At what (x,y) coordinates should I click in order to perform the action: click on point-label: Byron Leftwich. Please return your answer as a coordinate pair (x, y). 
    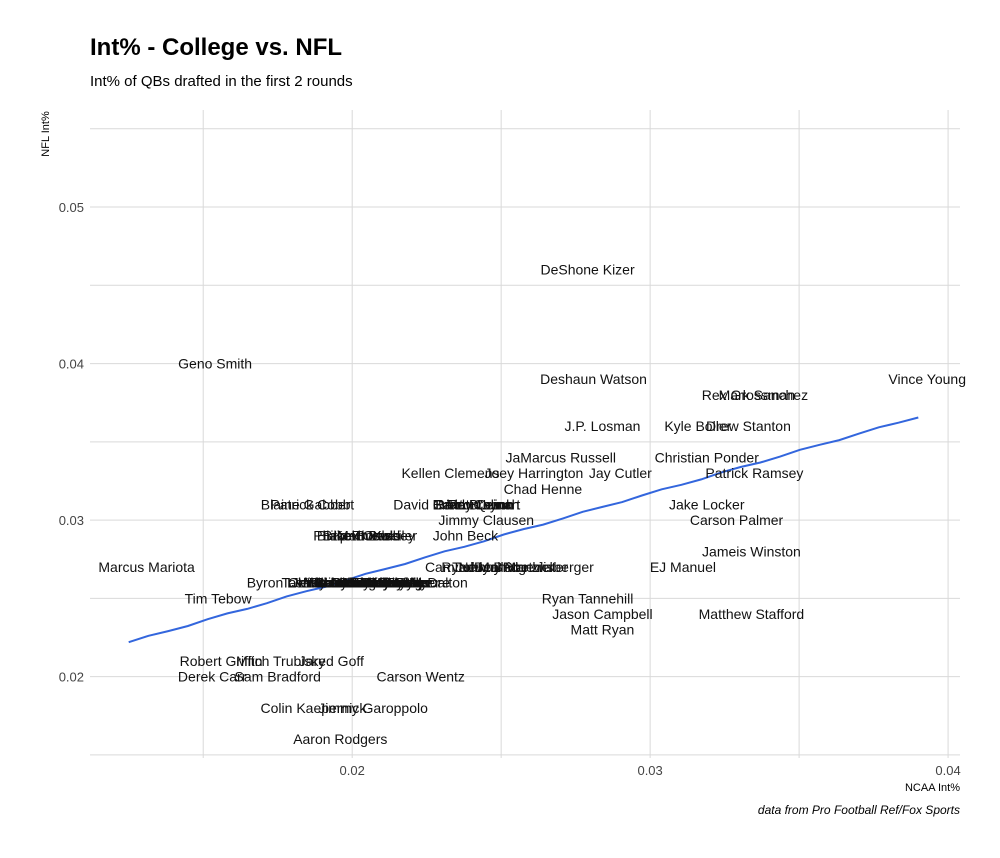
    Looking at the image, I should click on (293, 583).